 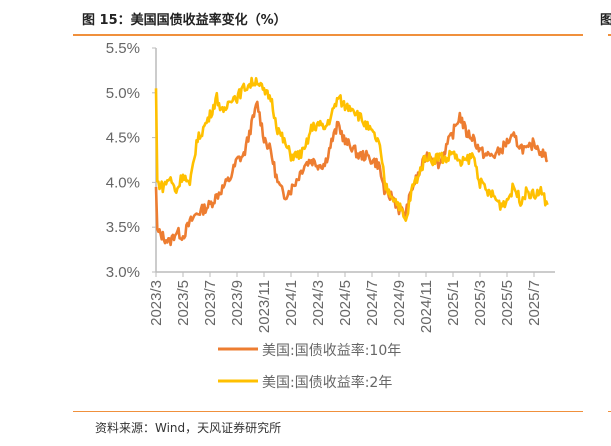 What do you see at coordinates (331, 350) in the screenshot?
I see `legend-label-10y: 美国:国债收益率:10年` at bounding box center [331, 350].